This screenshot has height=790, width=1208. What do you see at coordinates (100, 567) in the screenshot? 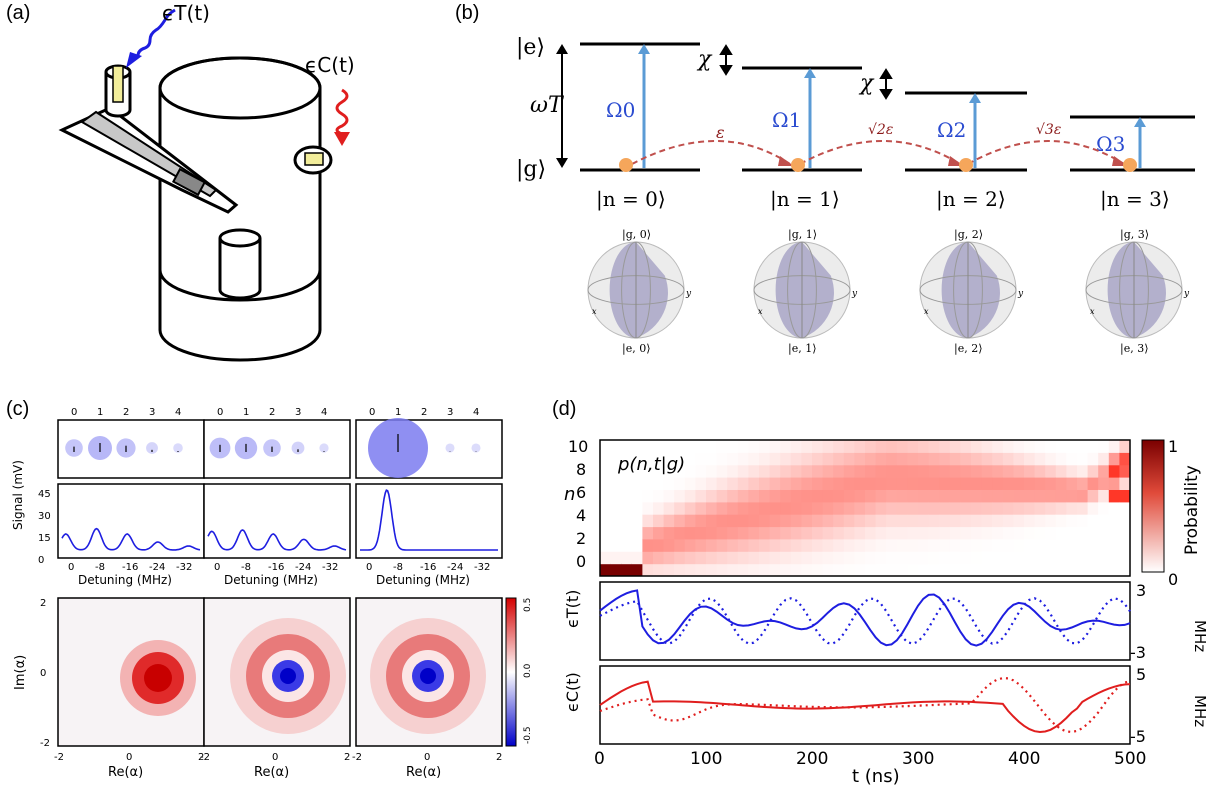
I see `detuning-tick-0-1: -8` at bounding box center [100, 567].